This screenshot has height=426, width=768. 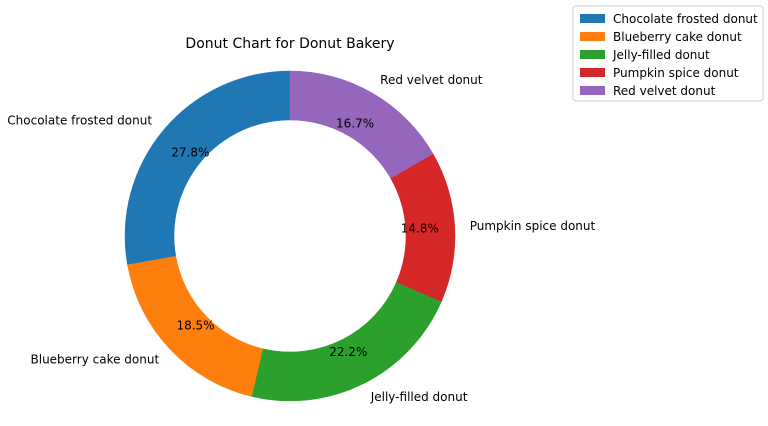 I want to click on slice-jelly-filled-donut, so click(x=346, y=341).